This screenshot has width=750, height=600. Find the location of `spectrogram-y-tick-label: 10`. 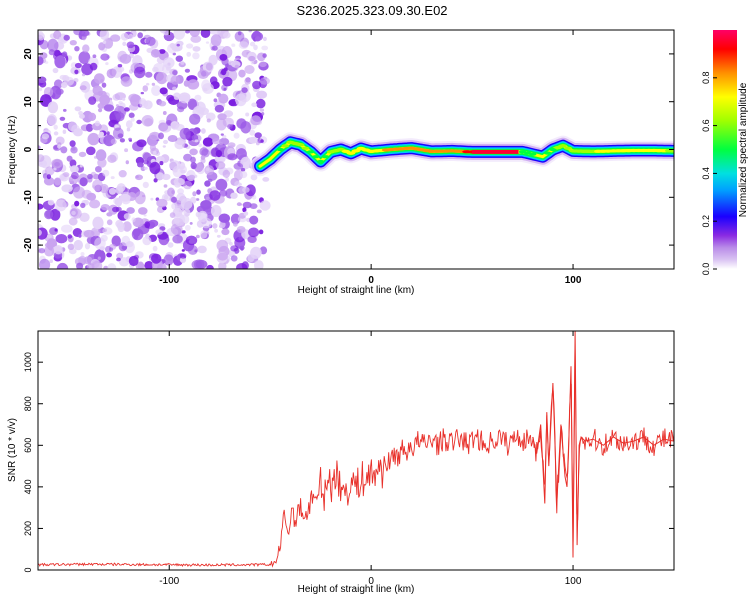

spectrogram-y-tick-label: 10 is located at coordinates (28, 102).